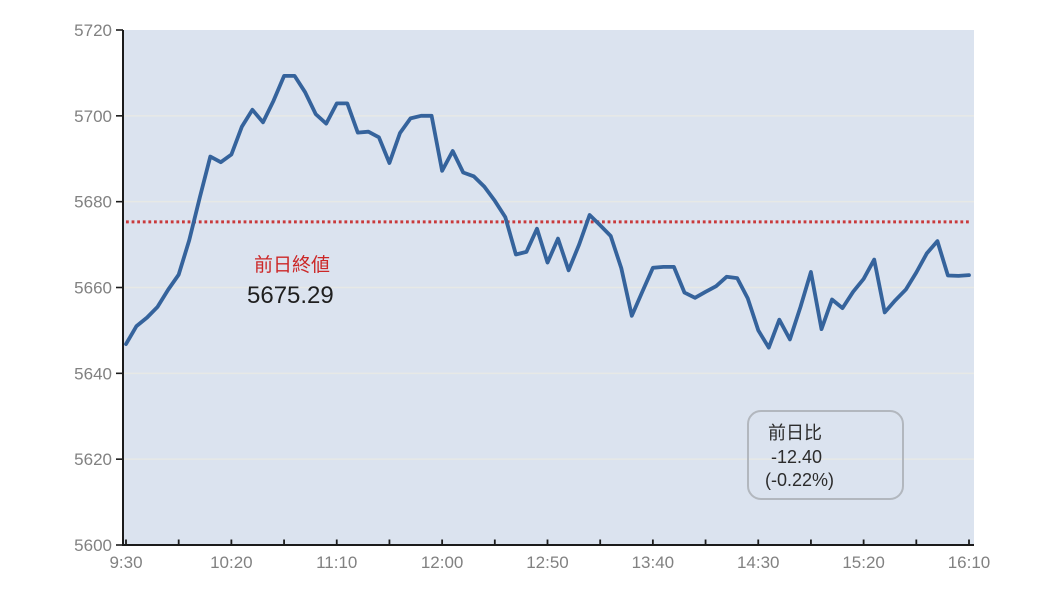 This screenshot has height=598, width=1038. Describe the element at coordinates (547, 562) in the screenshot. I see `x-tick-label: 12:50` at that location.